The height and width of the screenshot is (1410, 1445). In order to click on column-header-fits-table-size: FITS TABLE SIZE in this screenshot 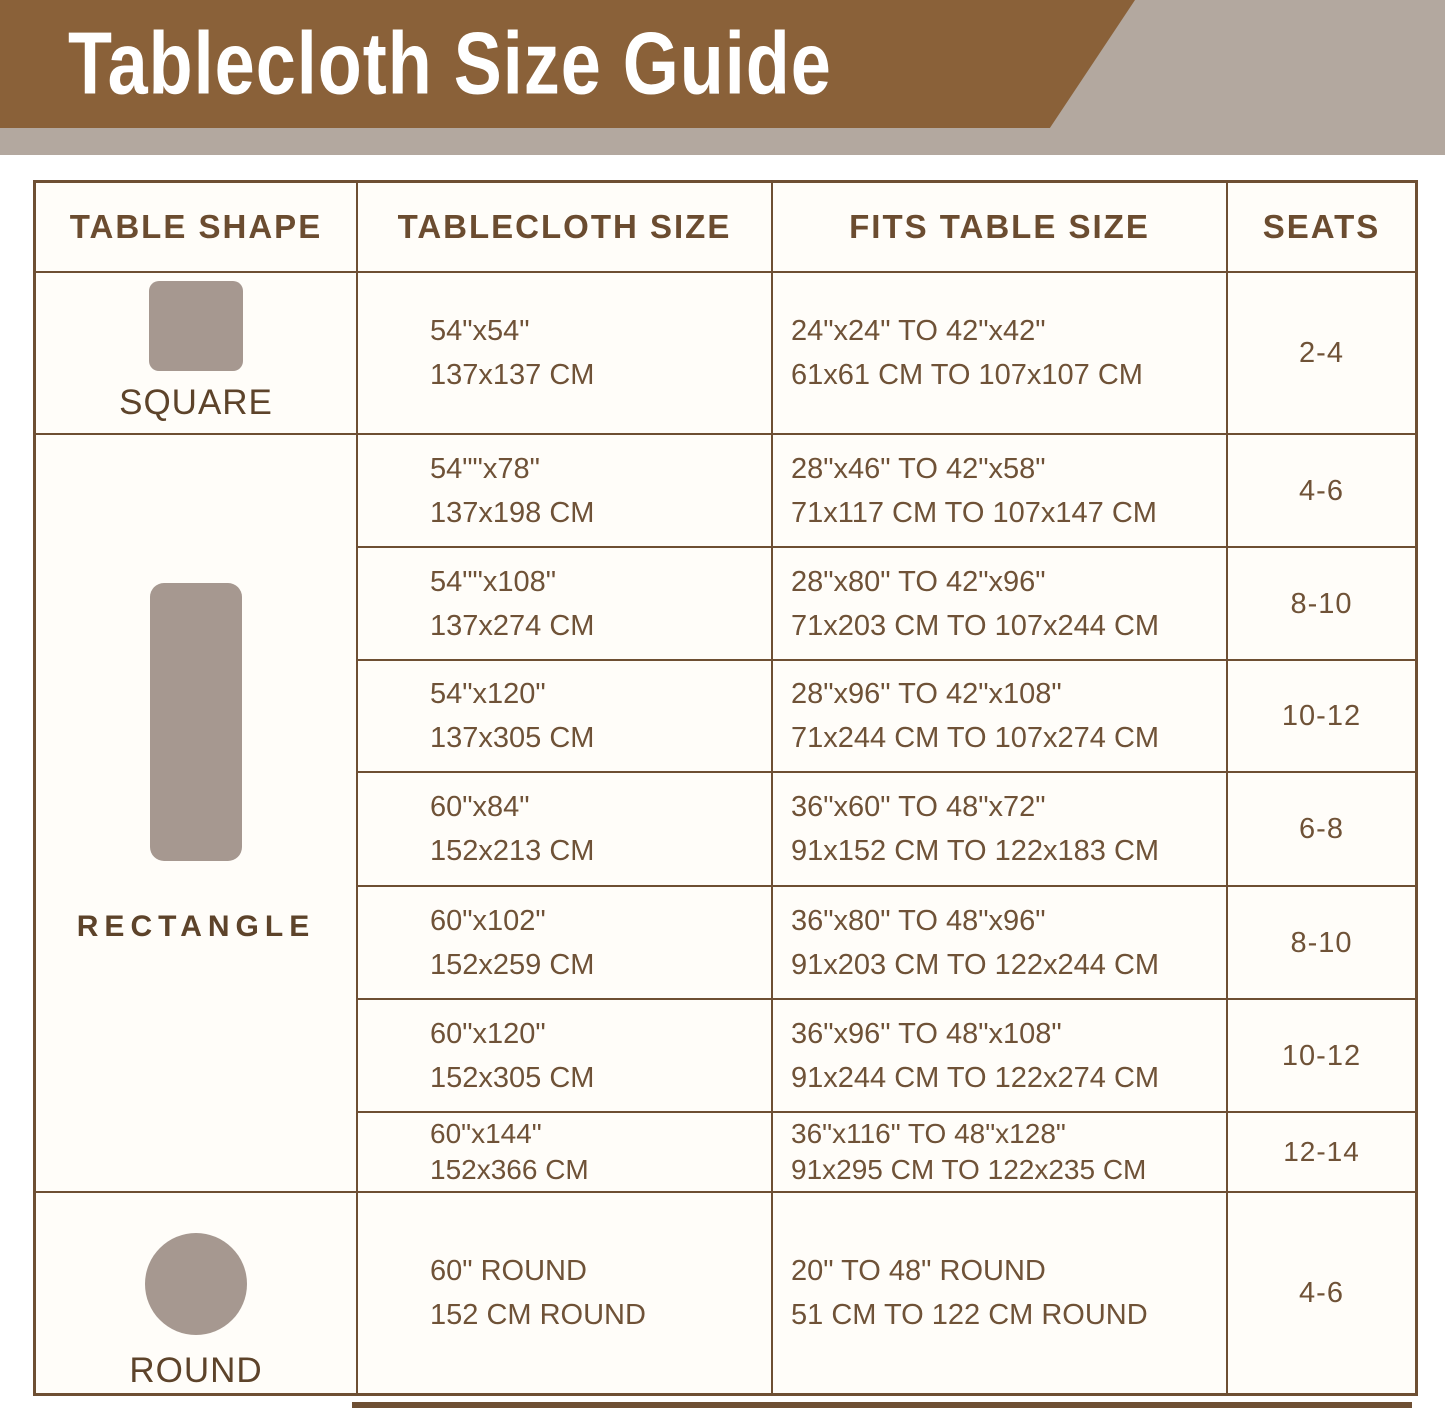, I will do `click(1000, 228)`.